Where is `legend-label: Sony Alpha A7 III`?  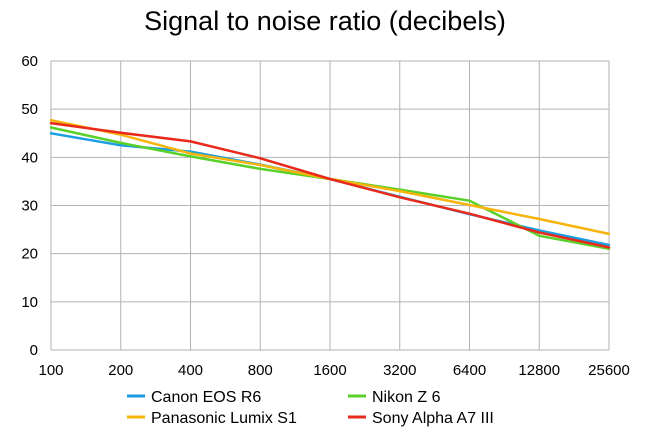 legend-label: Sony Alpha A7 III is located at coordinates (433, 418).